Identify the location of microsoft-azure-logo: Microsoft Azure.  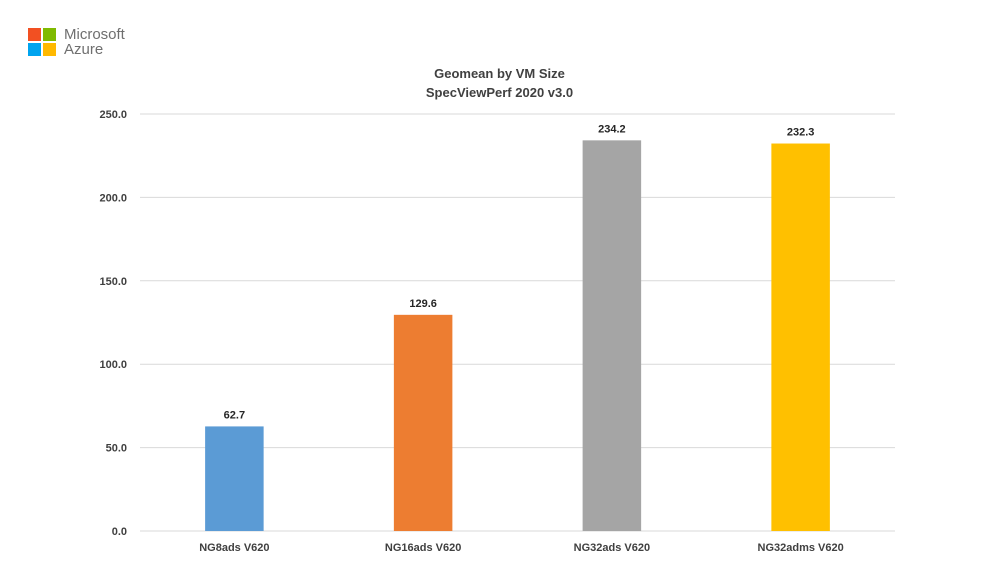
(76, 42).